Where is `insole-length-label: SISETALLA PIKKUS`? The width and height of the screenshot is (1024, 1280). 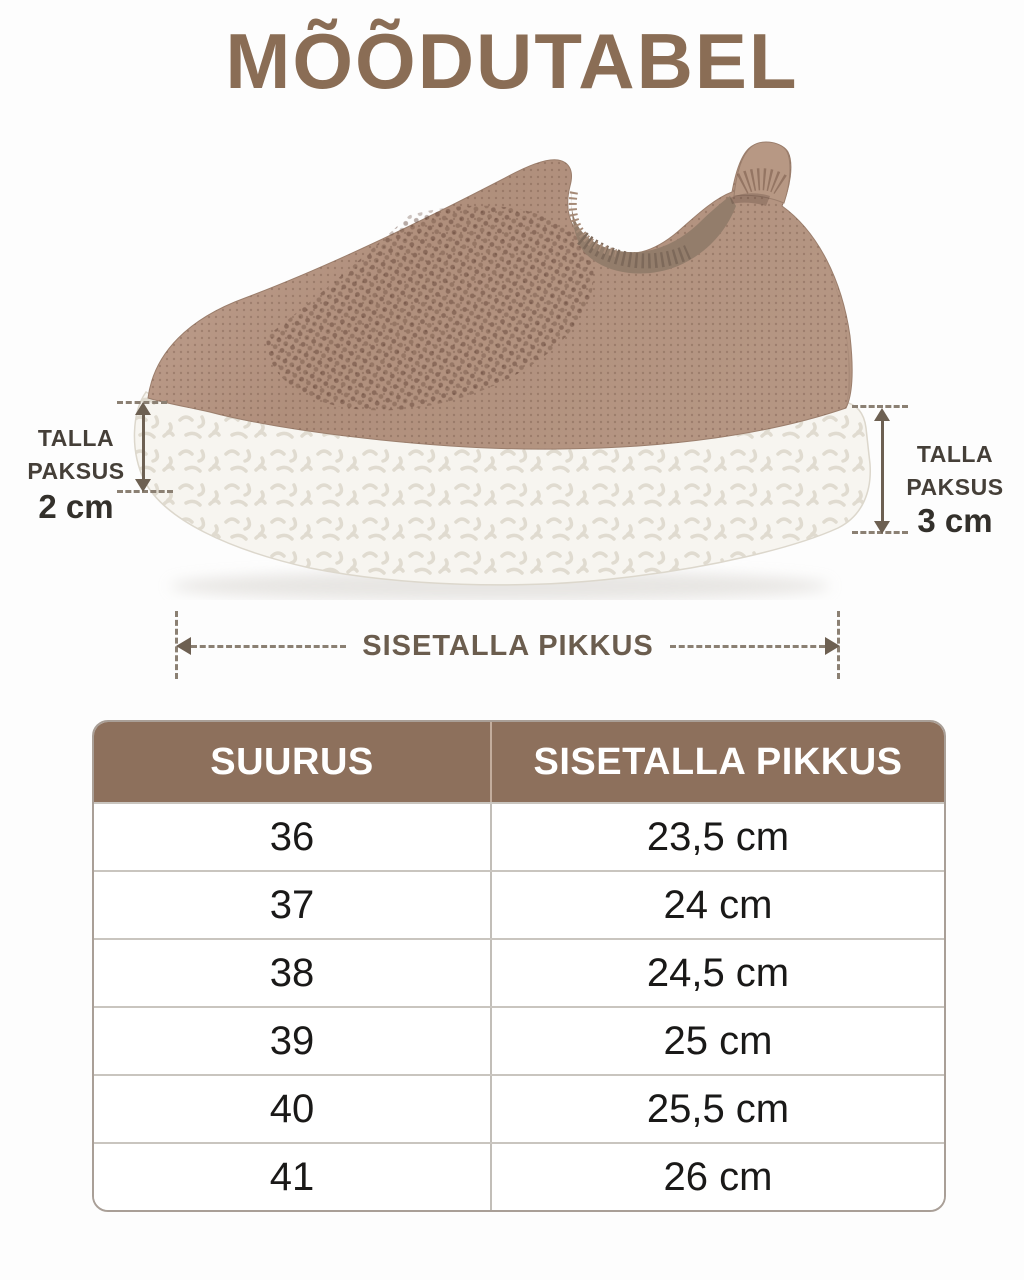
insole-length-label: SISETALLA PIKKUS is located at coordinates (508, 645).